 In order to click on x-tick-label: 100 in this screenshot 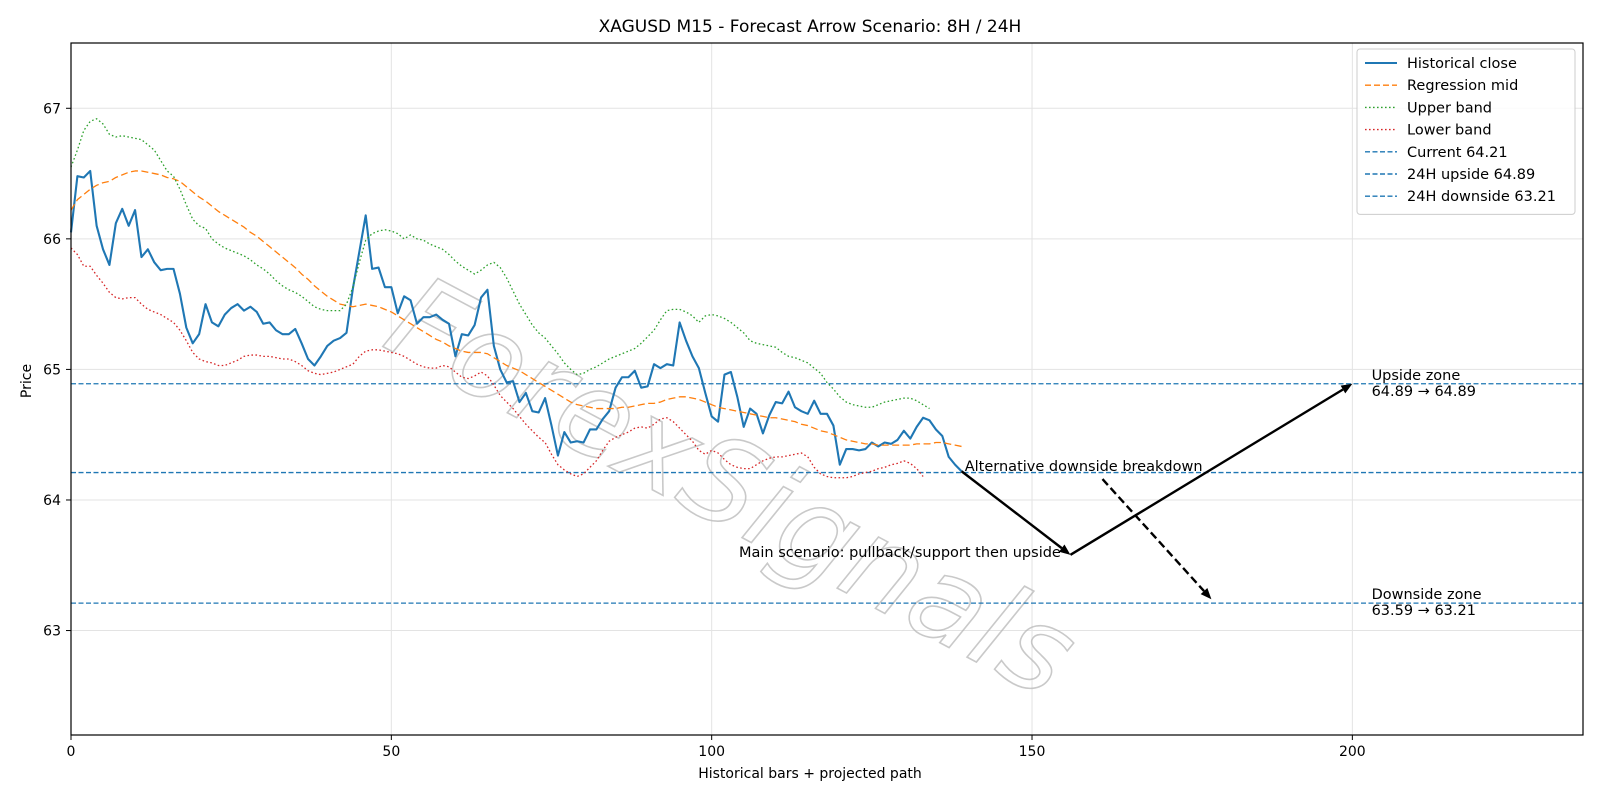, I will do `click(711, 752)`.